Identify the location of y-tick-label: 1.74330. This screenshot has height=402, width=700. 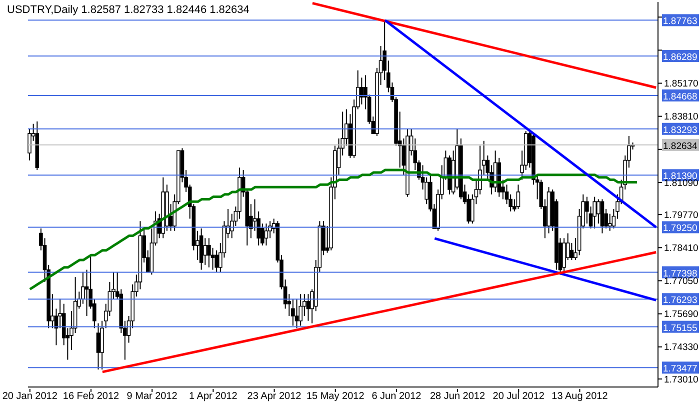
(681, 348).